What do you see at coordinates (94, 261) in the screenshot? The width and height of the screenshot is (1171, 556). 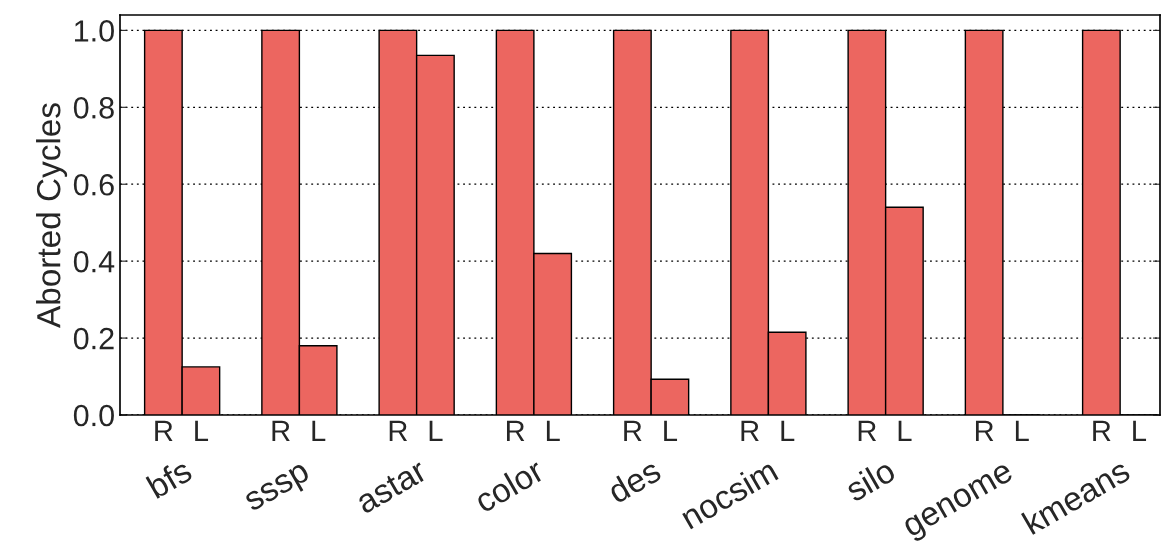 I see `y-tick-label: 0.4` at bounding box center [94, 261].